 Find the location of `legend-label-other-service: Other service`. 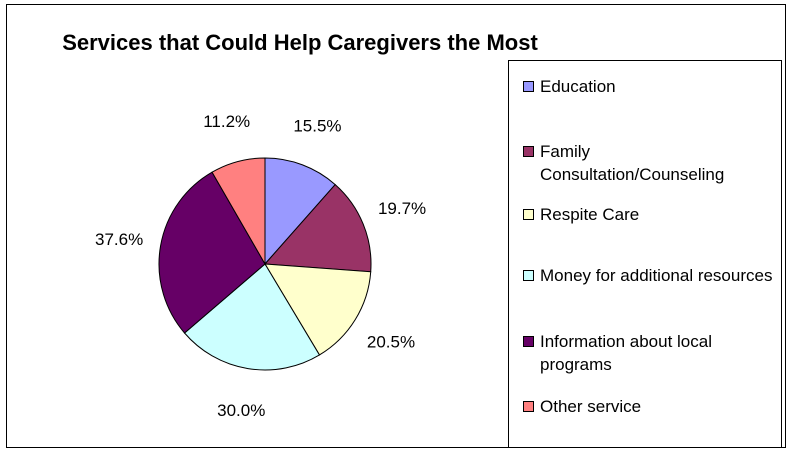

legend-label-other-service: Other service is located at coordinates (591, 406).